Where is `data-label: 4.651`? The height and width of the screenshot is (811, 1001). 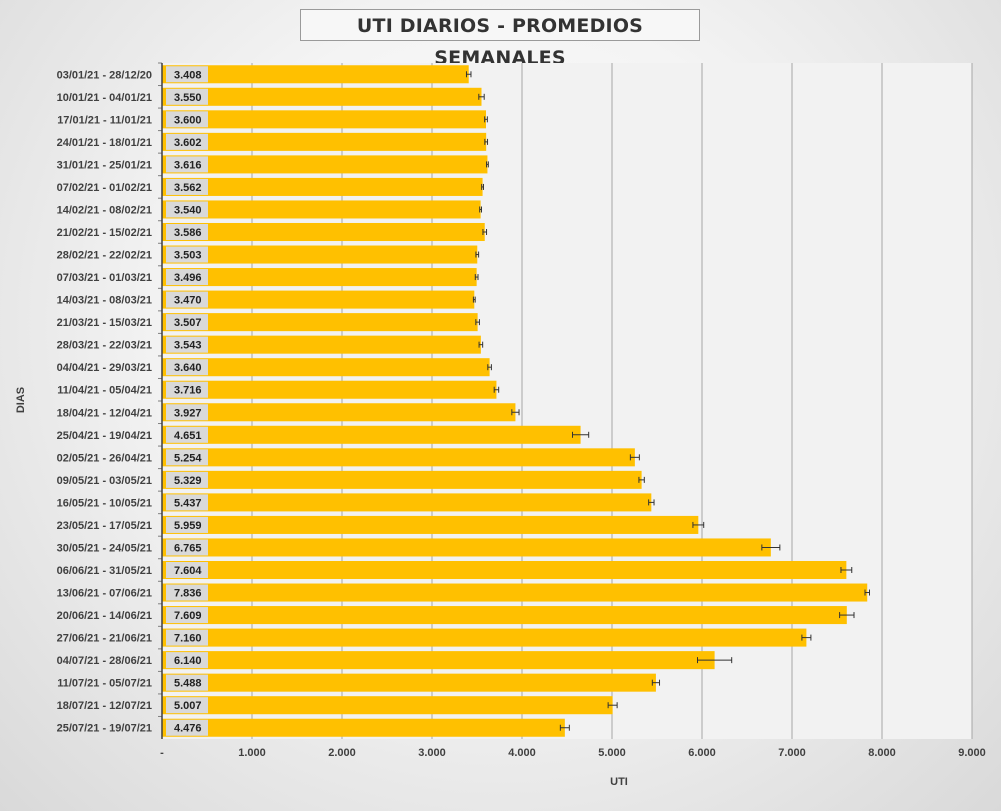 data-label: 4.651 is located at coordinates (188, 436).